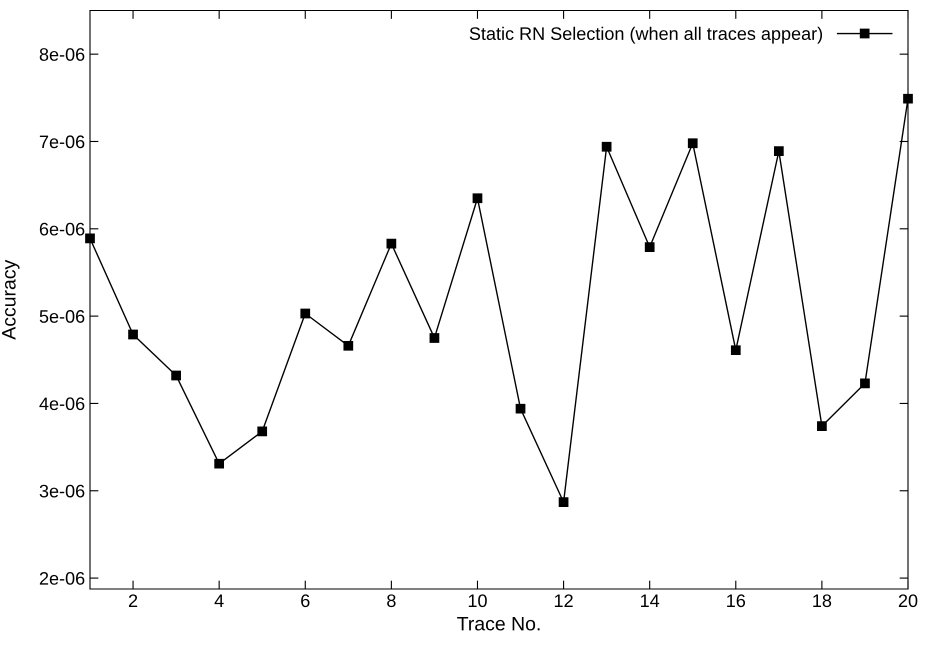 The image size is (925, 656). I want to click on x-tick-label: 14, so click(650, 600).